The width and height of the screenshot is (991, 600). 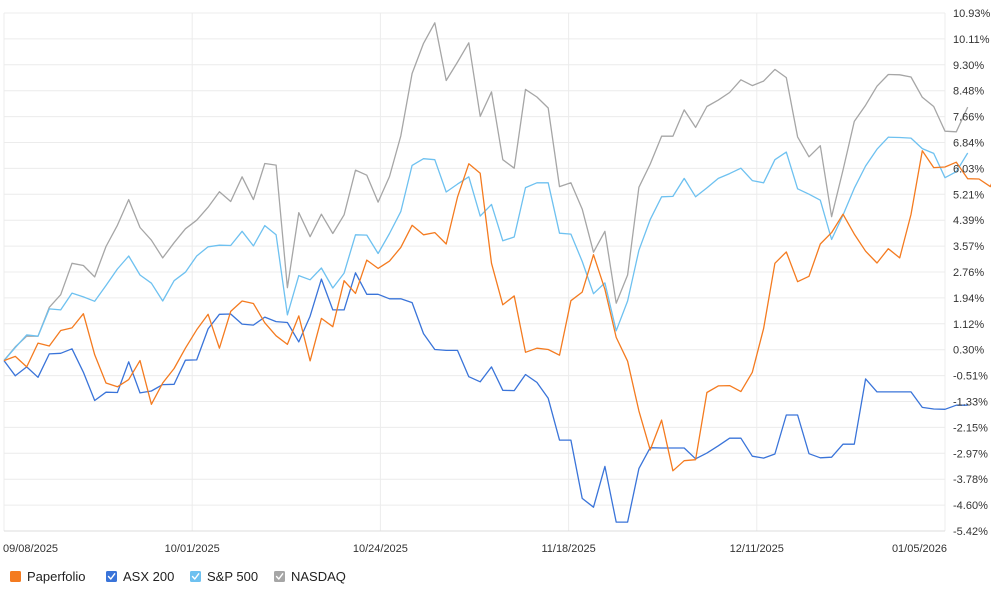 I want to click on y-tick-label: 8.48%, so click(x=968, y=92).